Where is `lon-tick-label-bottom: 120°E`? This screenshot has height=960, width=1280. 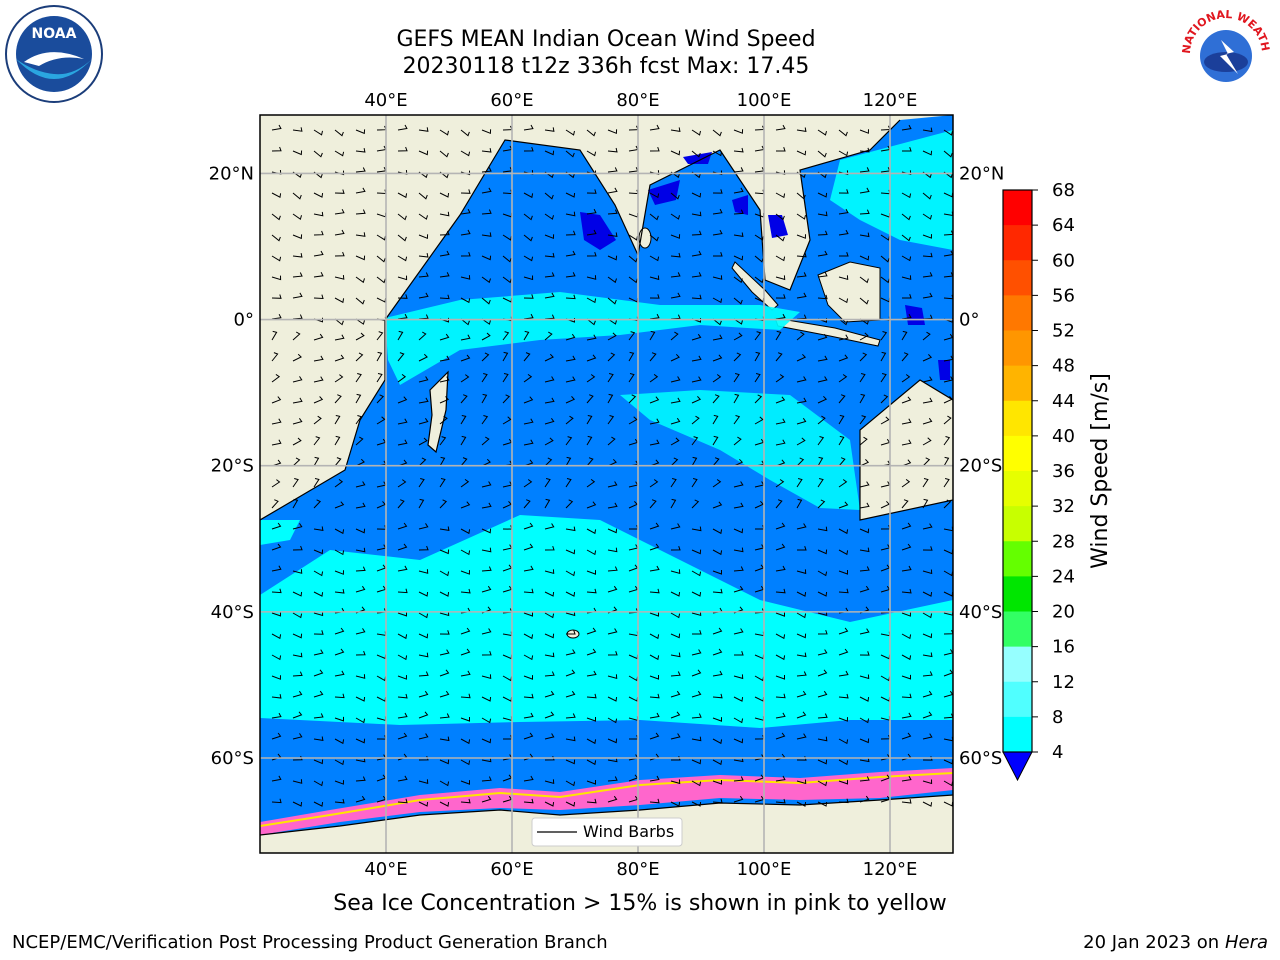 lon-tick-label-bottom: 120°E is located at coordinates (890, 869).